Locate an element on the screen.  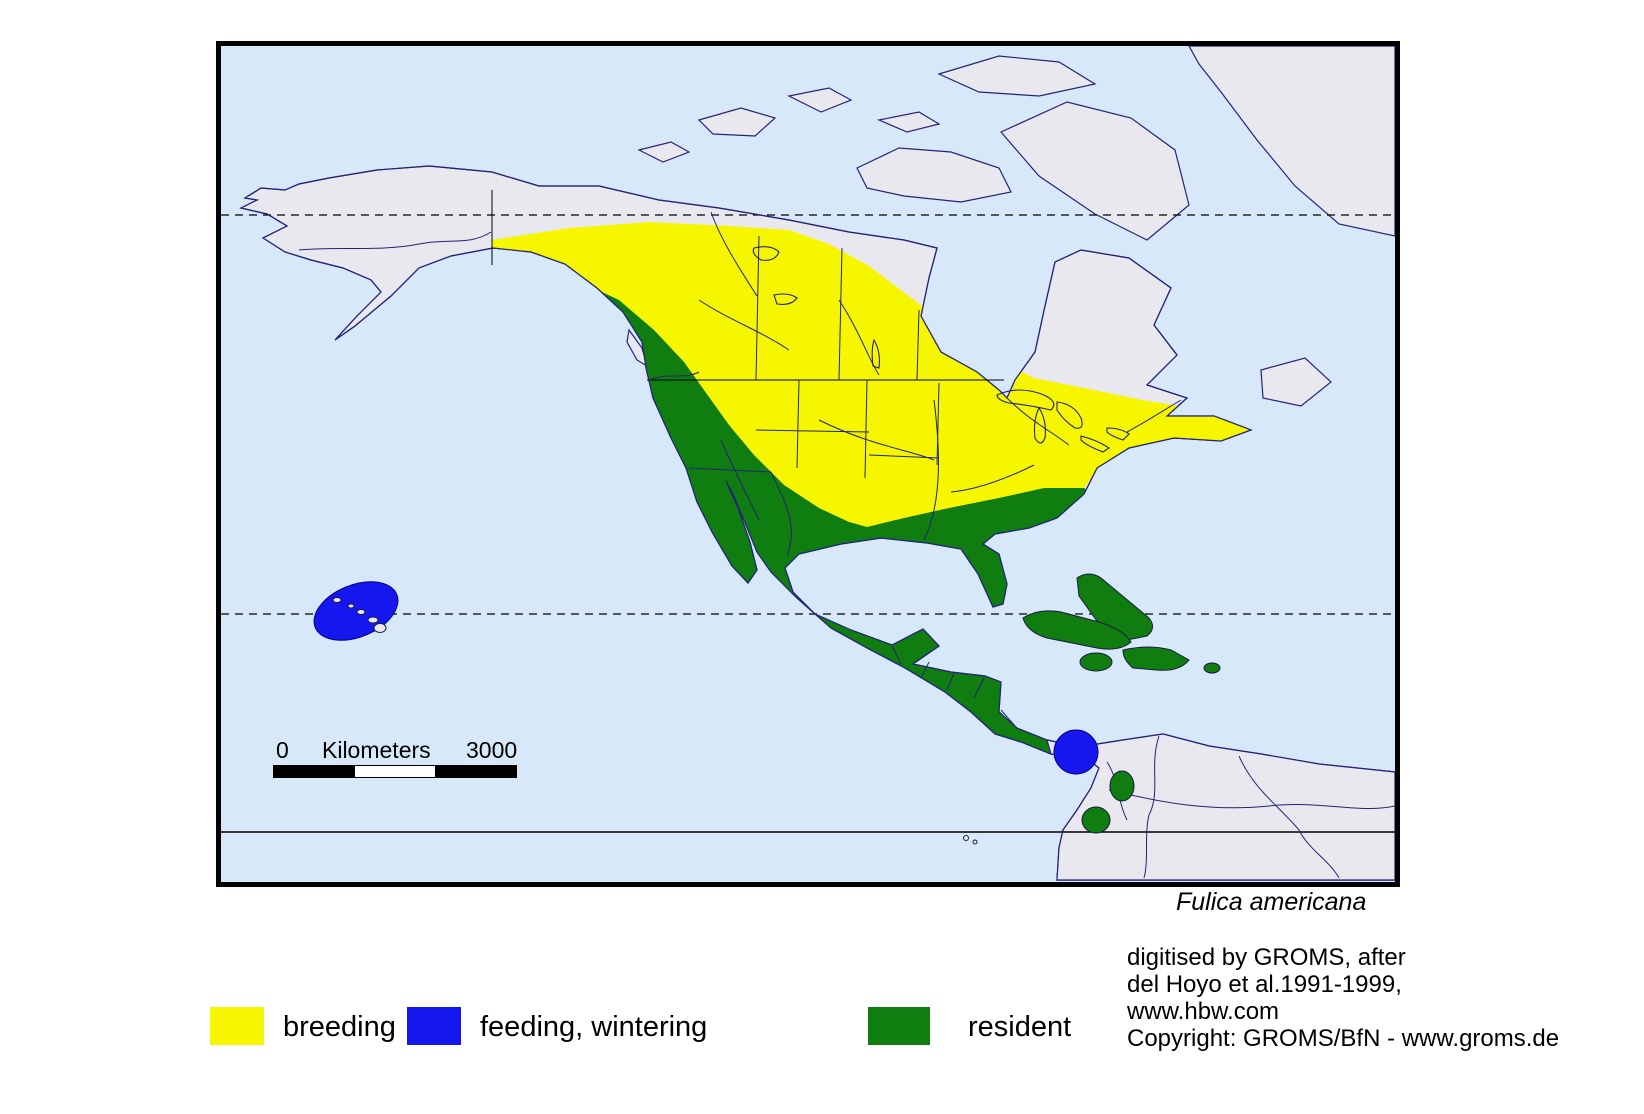
cuba-resident-area is located at coordinates (1077, 630).